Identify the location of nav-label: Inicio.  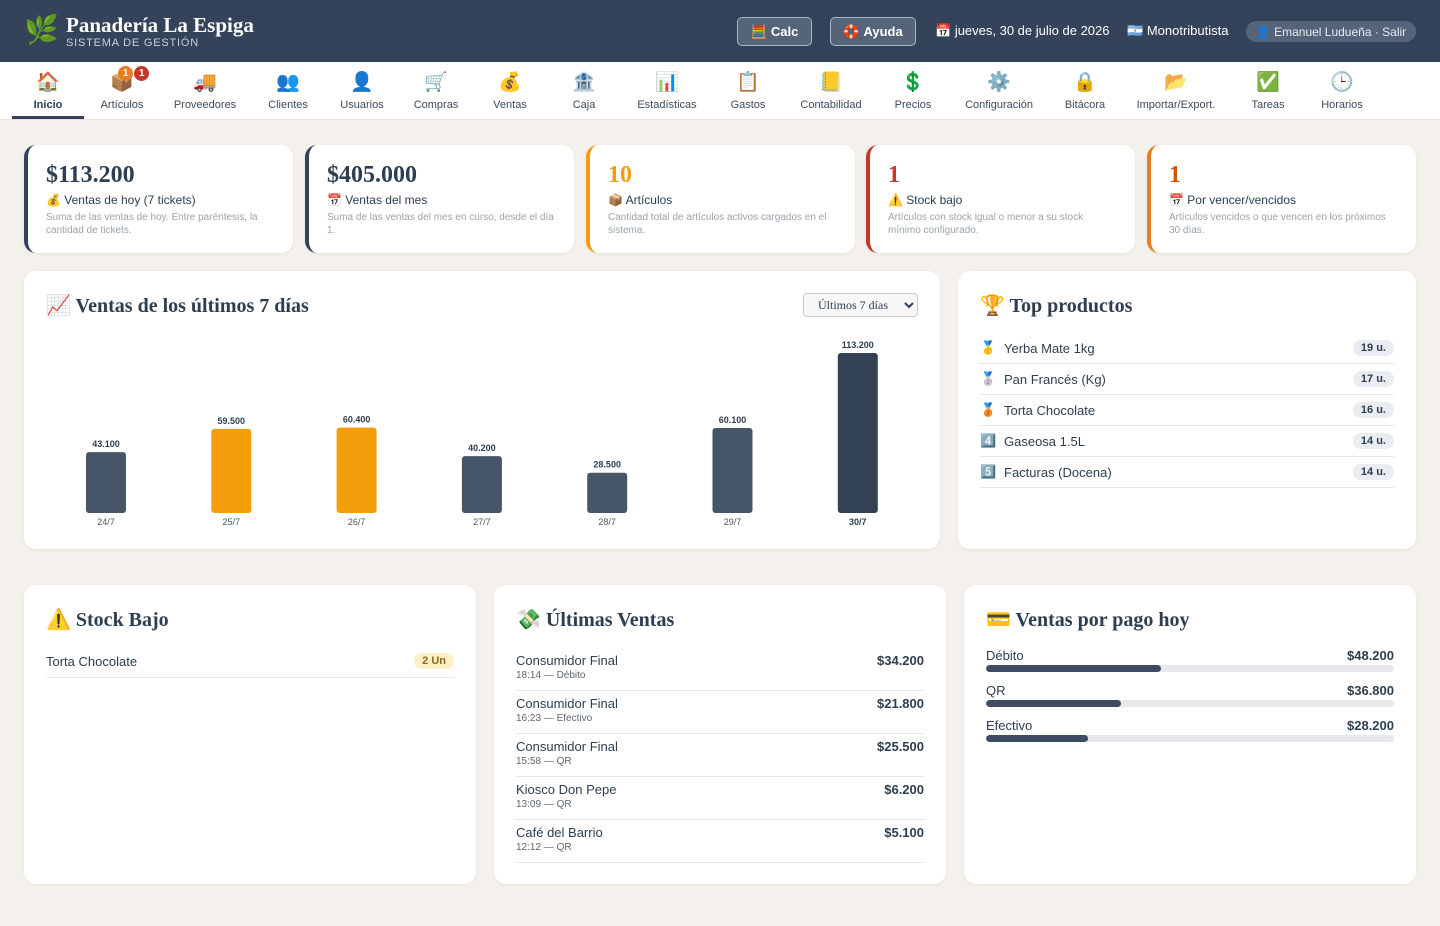
(48, 105).